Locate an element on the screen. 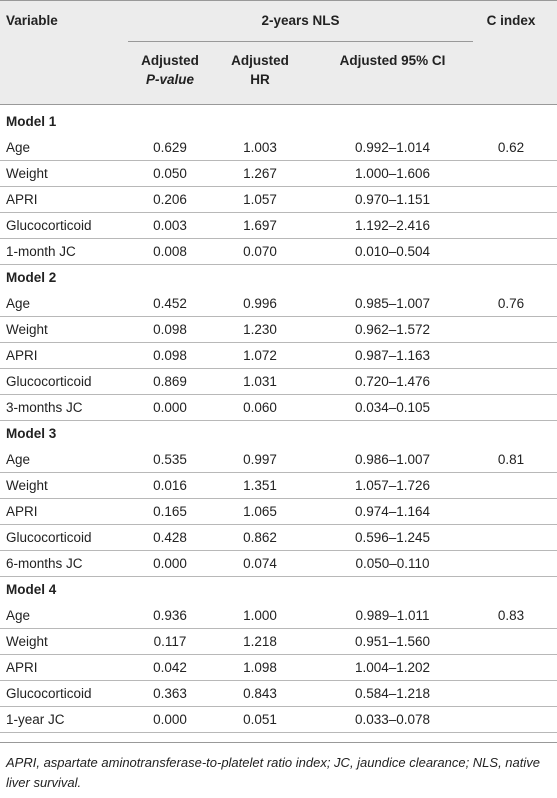 The height and width of the screenshot is (798, 557). header-bottom-rule is located at coordinates (278, 104).